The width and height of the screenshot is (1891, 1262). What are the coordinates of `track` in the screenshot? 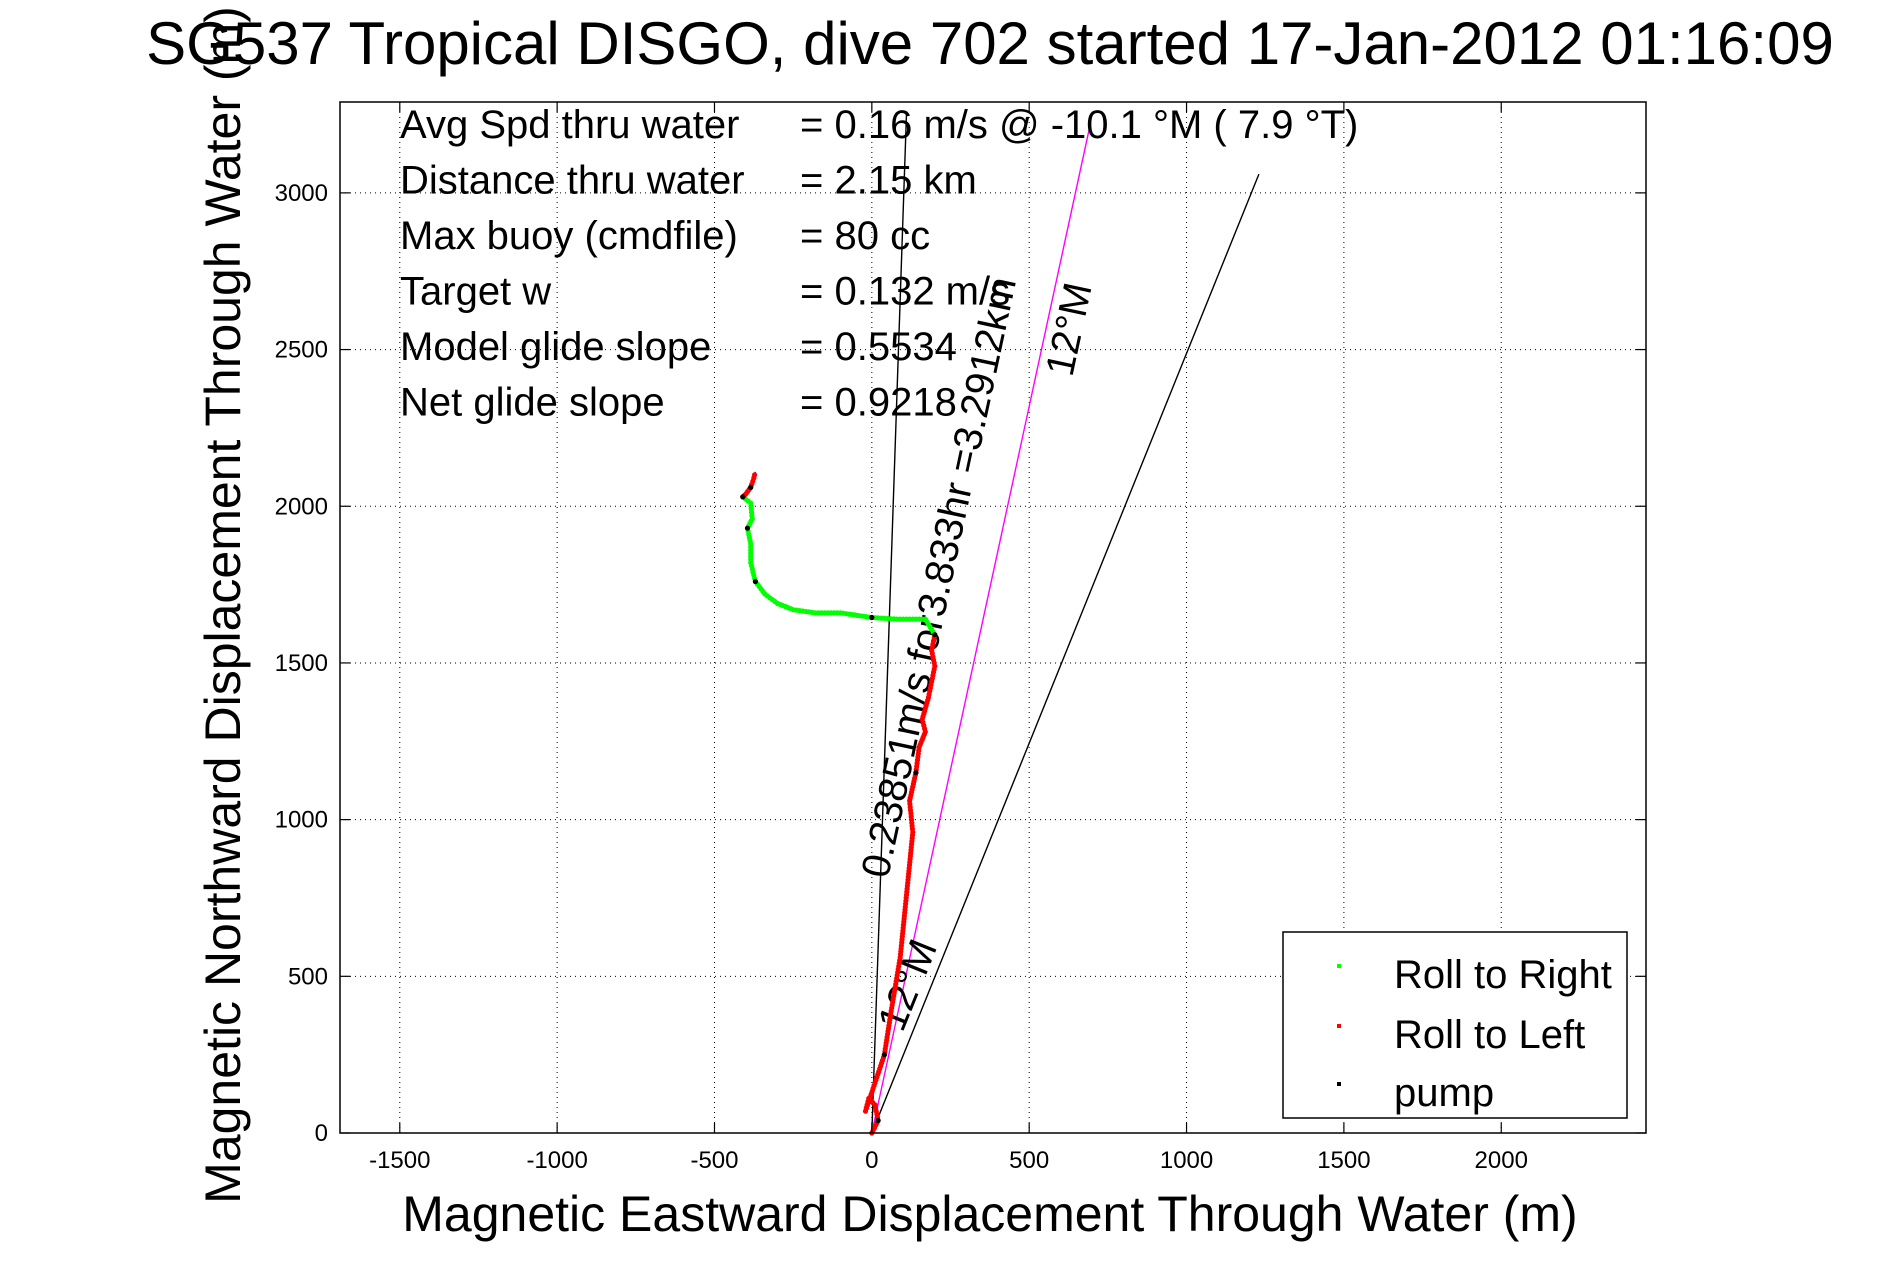 It's located at (839, 803).